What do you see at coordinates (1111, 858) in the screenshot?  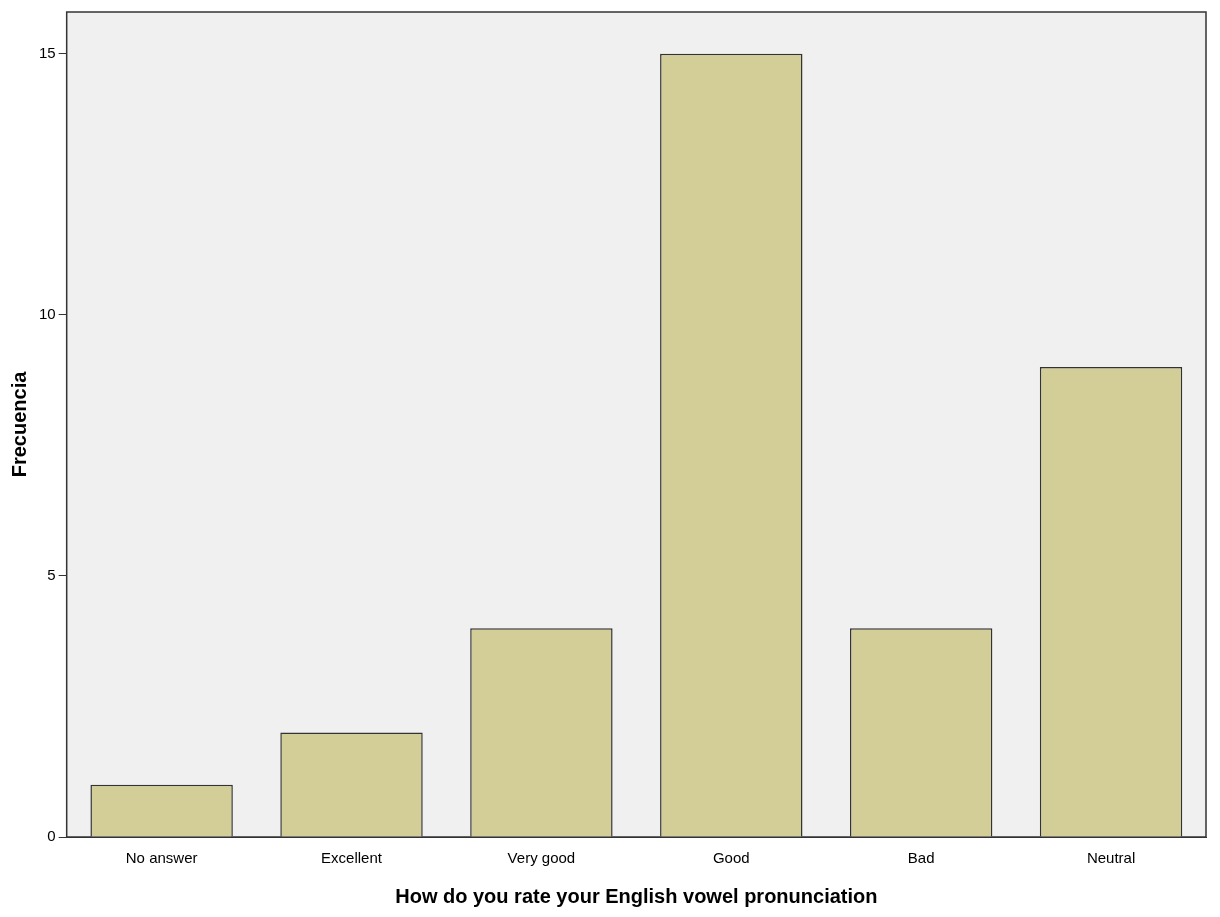 I see `x-tick-label: Neutral` at bounding box center [1111, 858].